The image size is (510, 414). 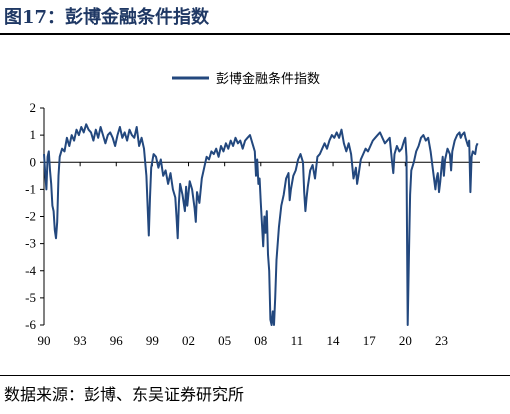 What do you see at coordinates (255, 34) in the screenshot?
I see `title-rule` at bounding box center [255, 34].